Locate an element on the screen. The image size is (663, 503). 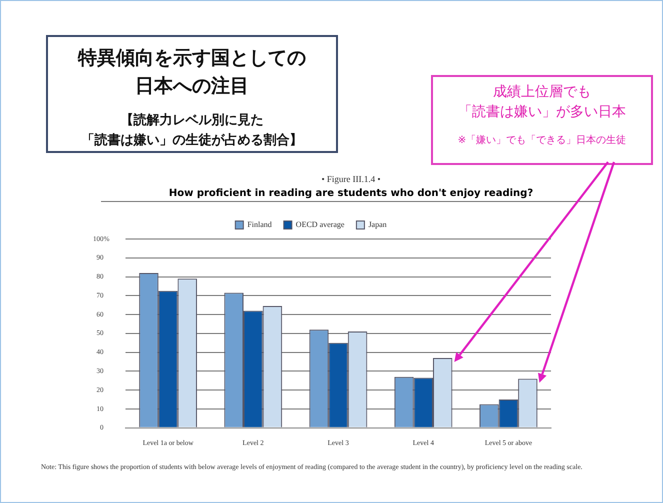
legend-label: Finland is located at coordinates (259, 225).